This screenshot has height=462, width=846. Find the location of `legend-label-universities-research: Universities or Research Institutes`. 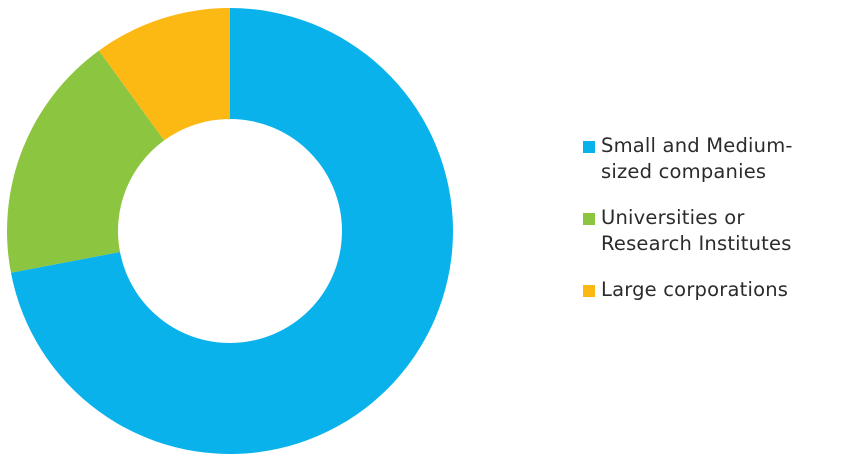

legend-label-universities-research: Universities or Research Institutes is located at coordinates (696, 230).